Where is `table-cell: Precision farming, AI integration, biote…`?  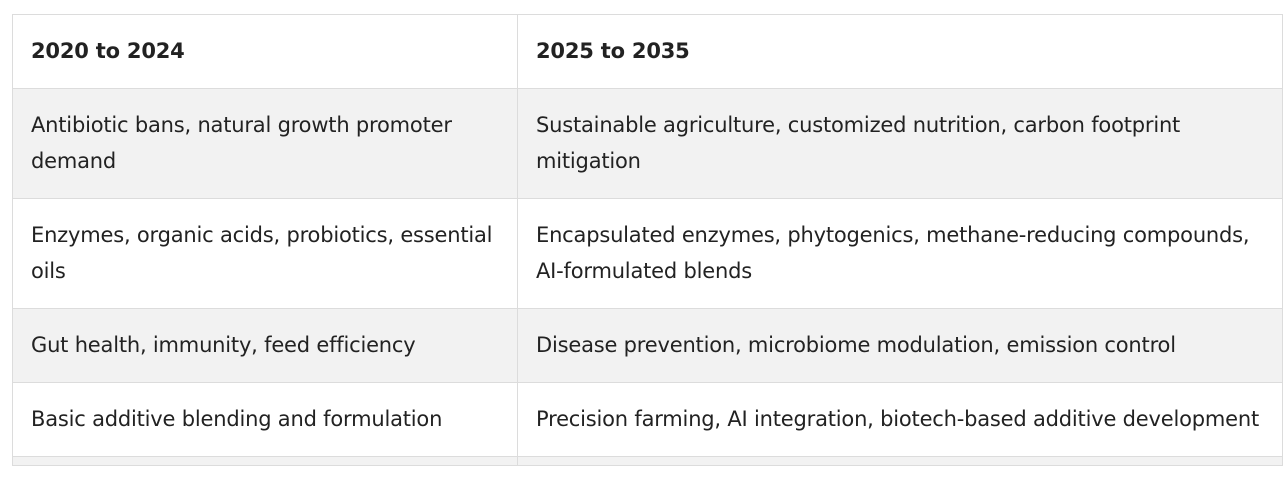 table-cell: Precision farming, AI integration, biote… is located at coordinates (900, 419).